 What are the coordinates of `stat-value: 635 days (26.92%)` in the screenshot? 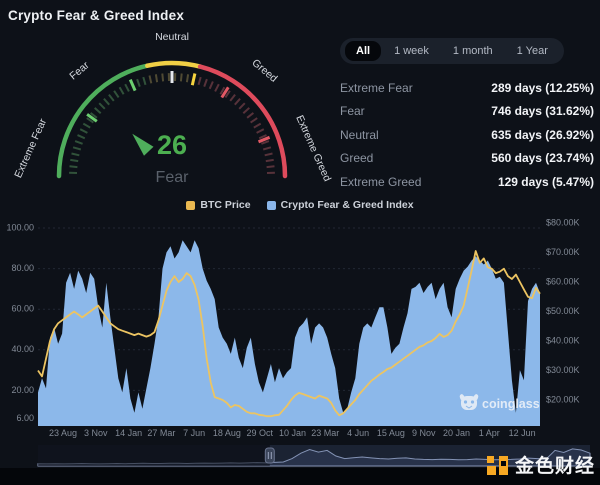 It's located at (542, 134).